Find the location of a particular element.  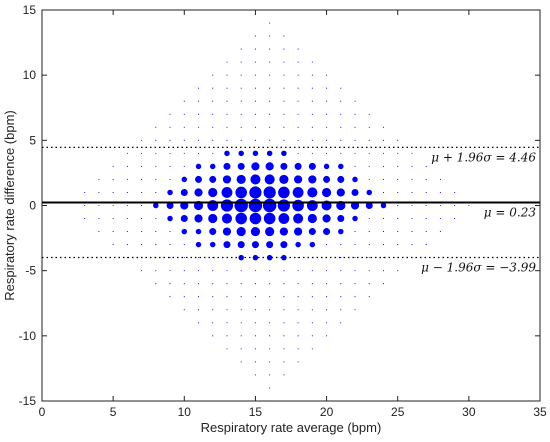

y-tick-label: -10 is located at coordinates (28, 336).